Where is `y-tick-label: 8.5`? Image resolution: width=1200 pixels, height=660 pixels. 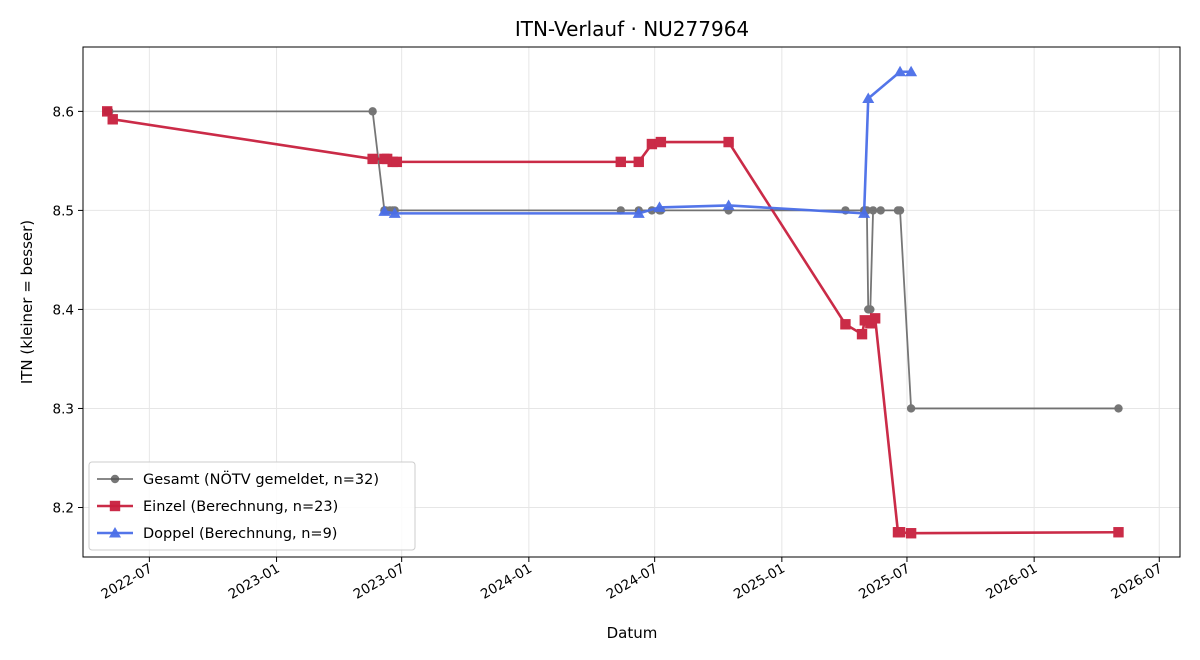
y-tick-label: 8.5 is located at coordinates (63, 211).